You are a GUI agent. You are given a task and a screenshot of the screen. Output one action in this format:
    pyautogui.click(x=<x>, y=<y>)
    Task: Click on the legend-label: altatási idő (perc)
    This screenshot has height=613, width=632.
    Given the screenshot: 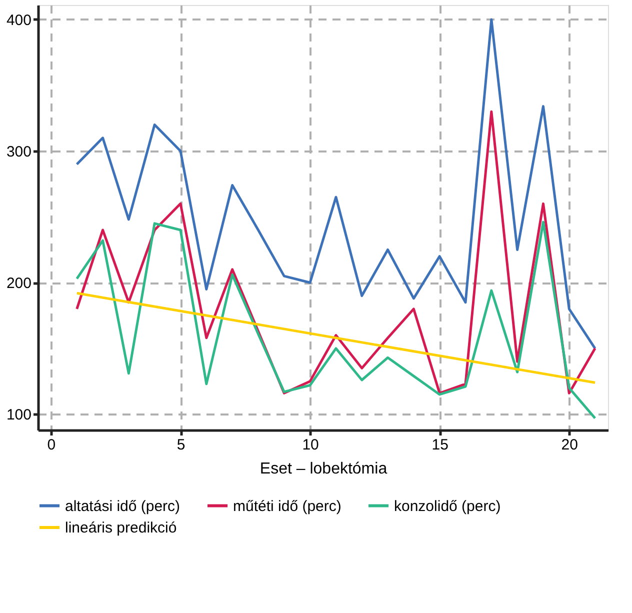 What is the action you would take?
    pyautogui.click(x=122, y=506)
    